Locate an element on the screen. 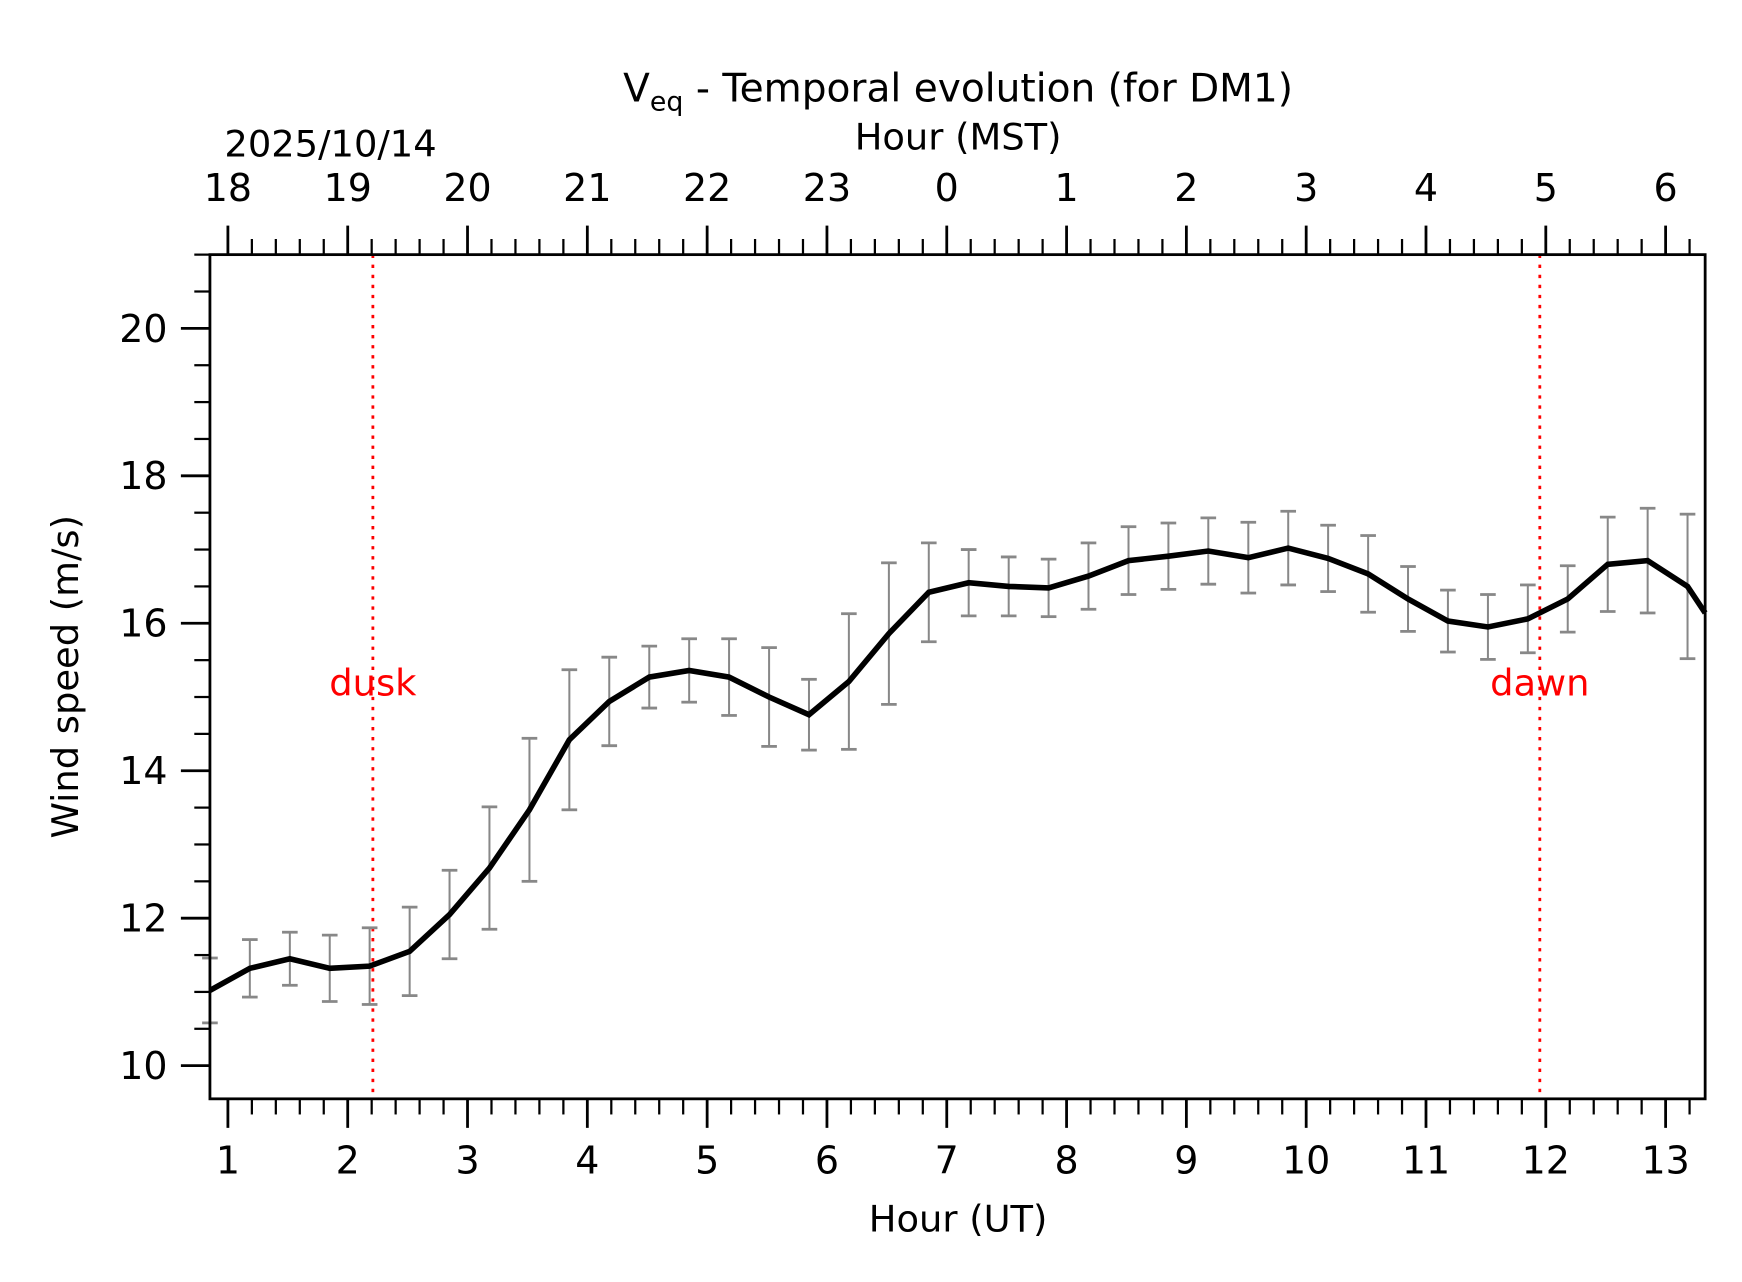 The height and width of the screenshot is (1282, 1742). x-top-tick-label: 18 is located at coordinates (228, 188).